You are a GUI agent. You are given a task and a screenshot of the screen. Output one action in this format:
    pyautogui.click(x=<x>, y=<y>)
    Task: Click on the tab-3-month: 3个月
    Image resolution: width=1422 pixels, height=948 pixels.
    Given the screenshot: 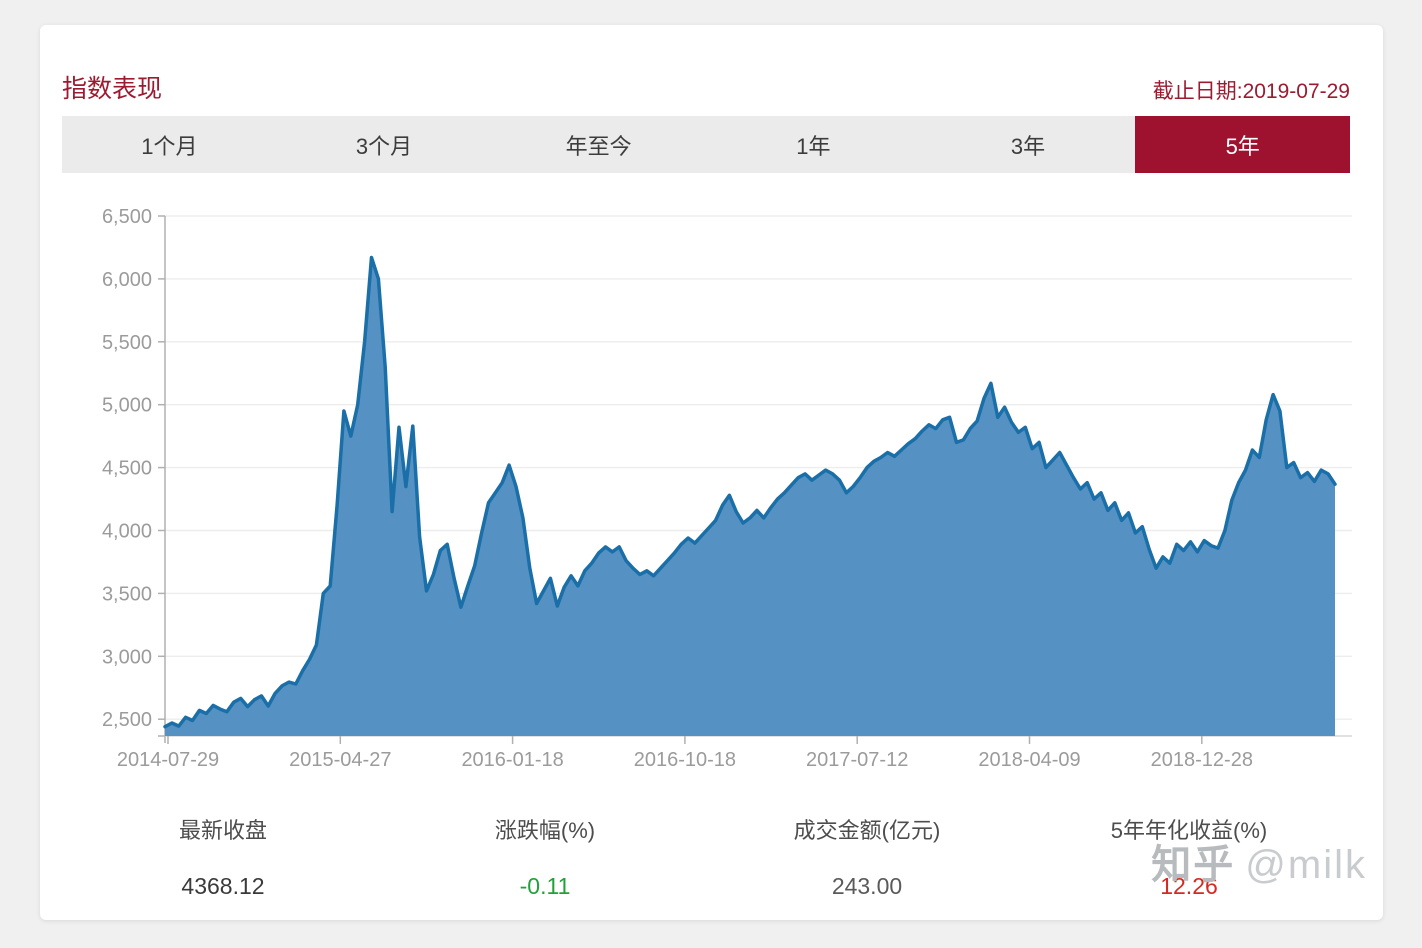 What is the action you would take?
    pyautogui.click(x=384, y=146)
    